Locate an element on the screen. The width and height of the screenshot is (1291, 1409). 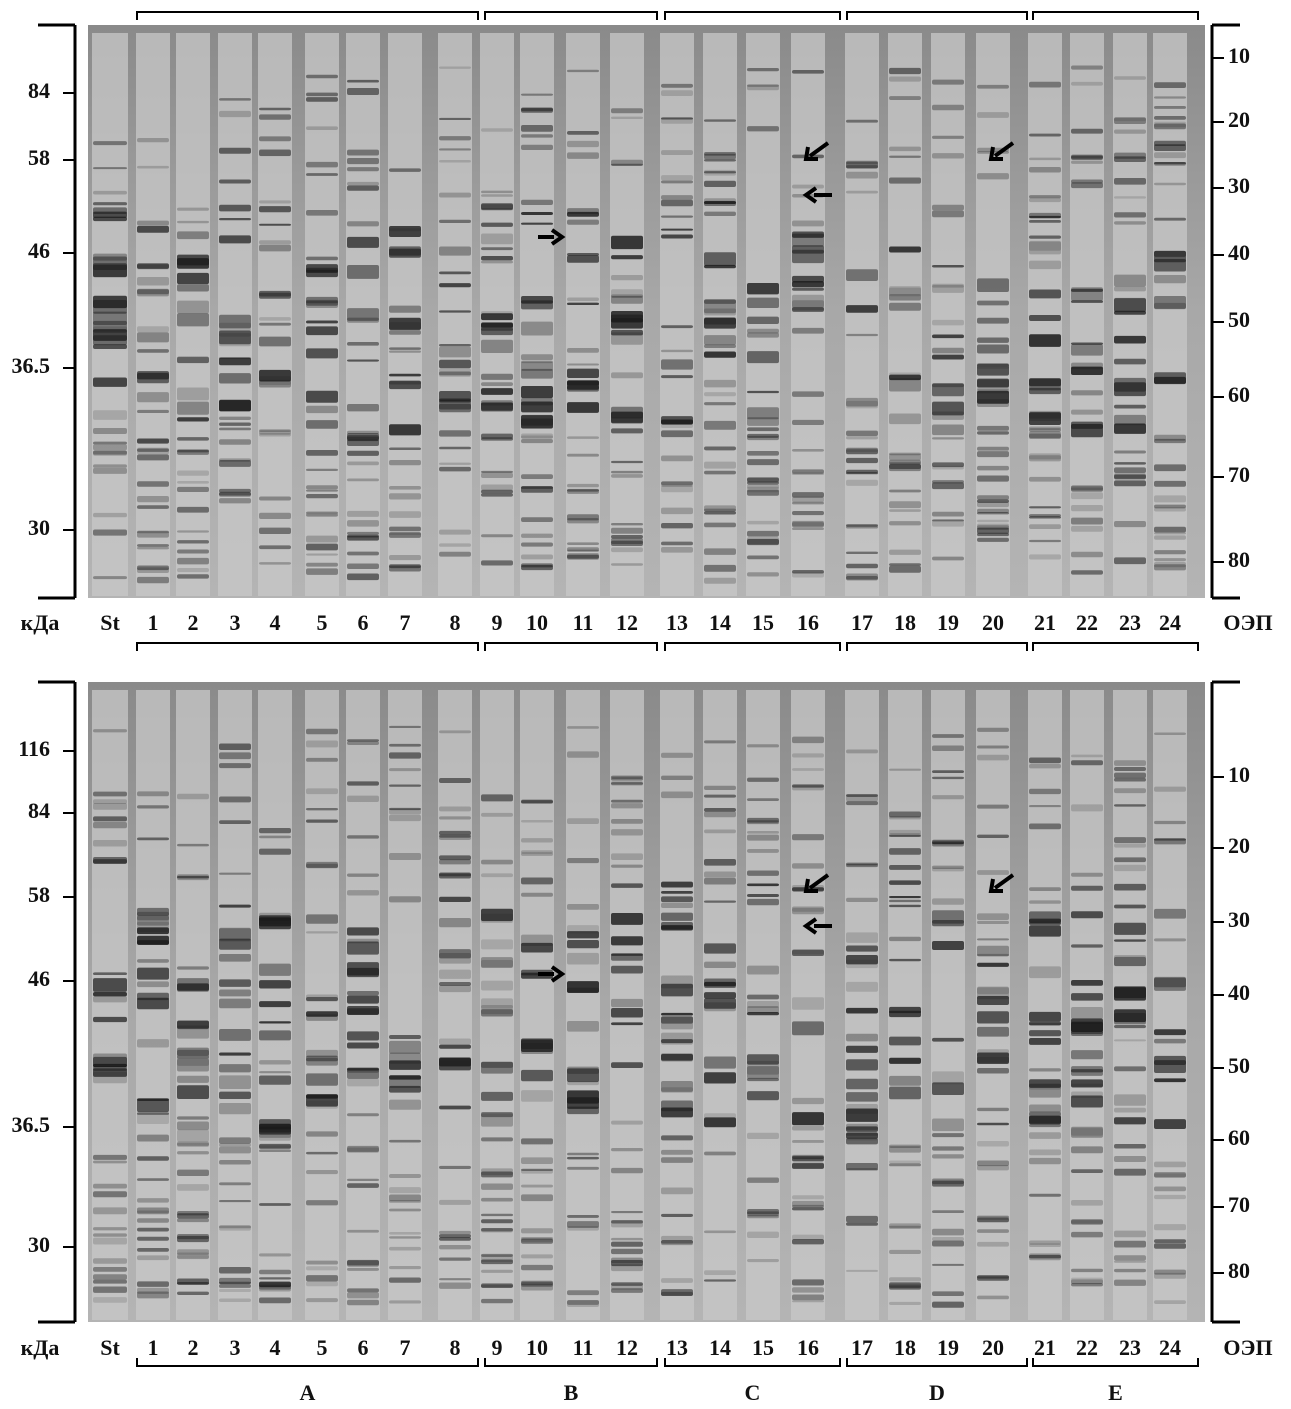
group-bracket is located at coordinates (752, 646).